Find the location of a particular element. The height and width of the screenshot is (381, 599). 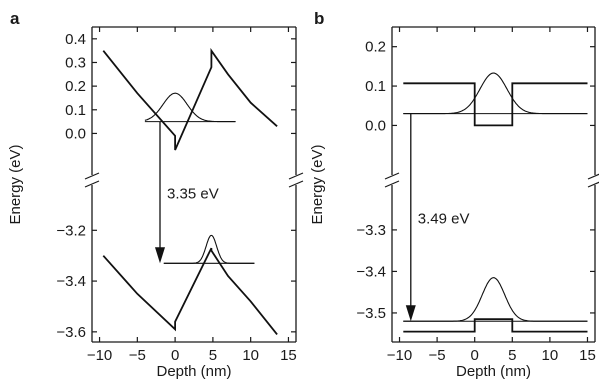

y-tick-label: −3.2 is located at coordinates (71, 230).